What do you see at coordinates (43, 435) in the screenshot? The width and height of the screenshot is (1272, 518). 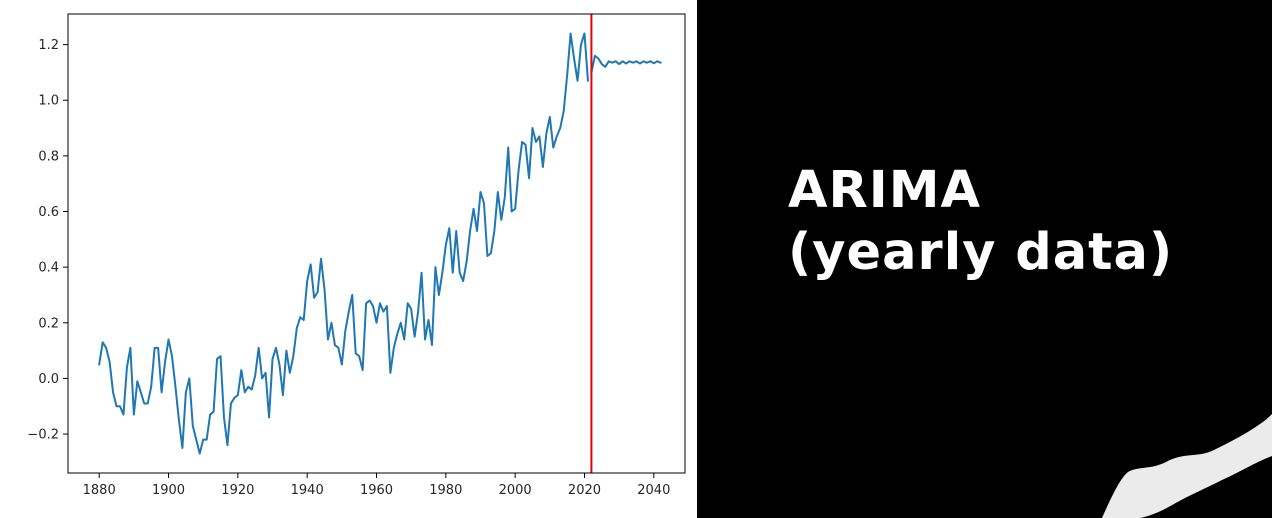 I see `y-tick-label: −0.2` at bounding box center [43, 435].